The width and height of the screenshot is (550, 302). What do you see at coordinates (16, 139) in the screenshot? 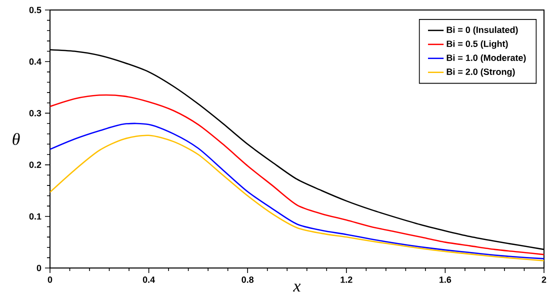
I see `y-axis-title: θ` at bounding box center [16, 139].